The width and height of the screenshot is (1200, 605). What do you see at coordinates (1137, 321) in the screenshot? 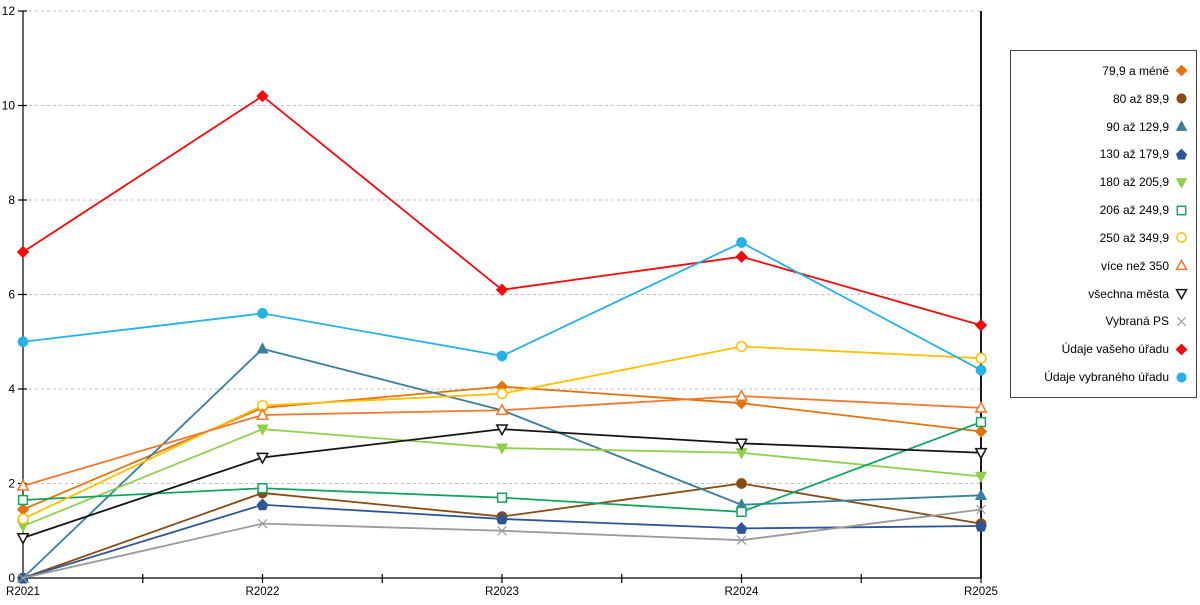
I see `legend-label: Vybraná PS` at bounding box center [1137, 321].